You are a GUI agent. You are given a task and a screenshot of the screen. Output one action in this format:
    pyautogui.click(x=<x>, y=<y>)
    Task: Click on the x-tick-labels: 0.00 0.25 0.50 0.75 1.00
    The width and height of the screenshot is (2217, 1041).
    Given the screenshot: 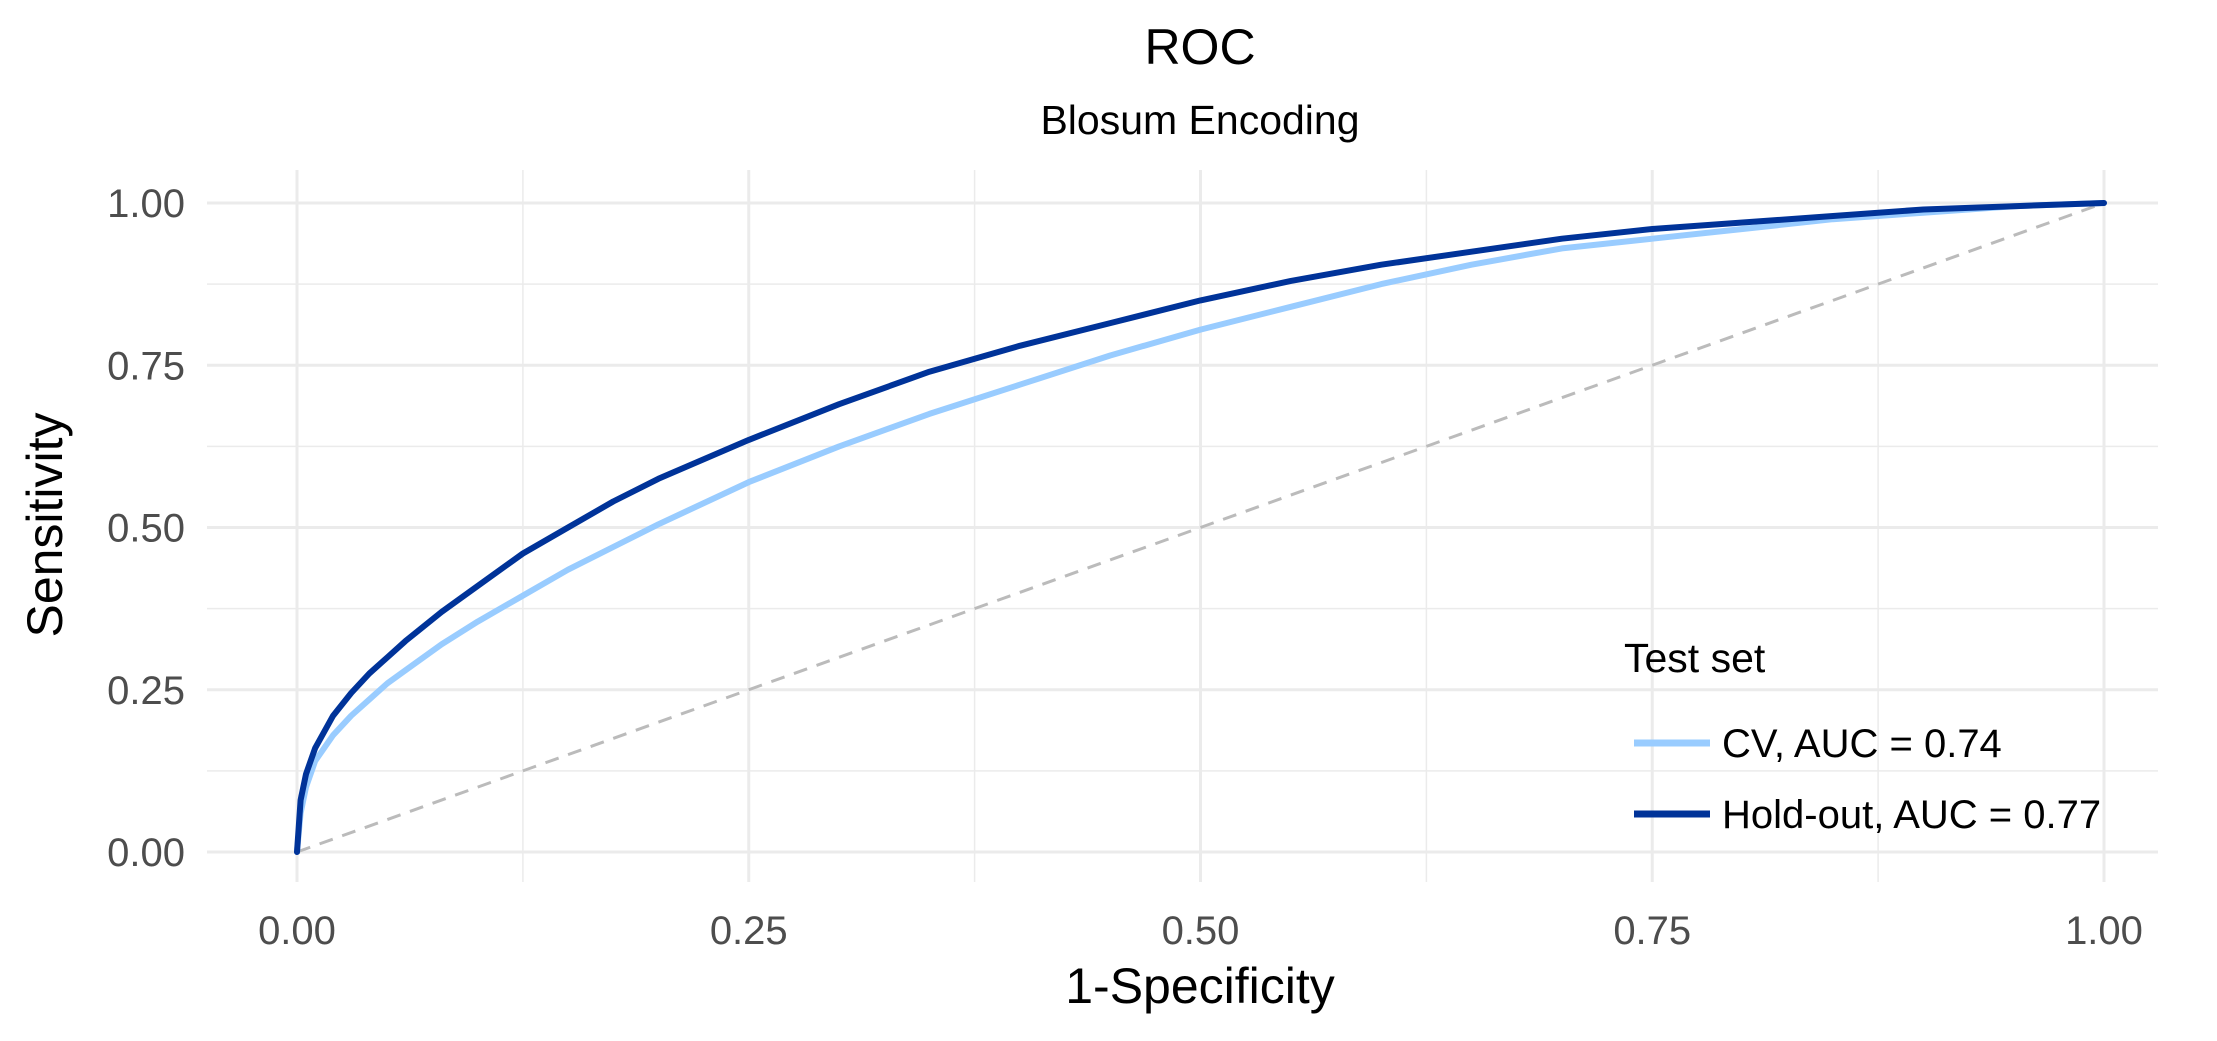 What is the action you would take?
    pyautogui.click(x=1200, y=931)
    